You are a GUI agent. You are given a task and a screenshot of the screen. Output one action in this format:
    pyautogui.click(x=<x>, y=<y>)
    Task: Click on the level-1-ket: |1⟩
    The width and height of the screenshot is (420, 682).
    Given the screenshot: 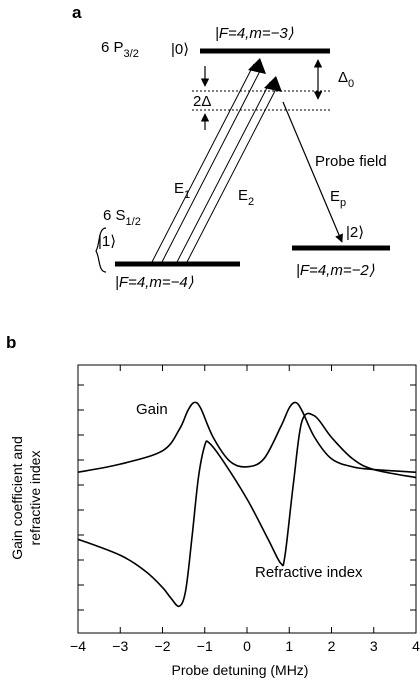 What is the action you would take?
    pyautogui.click(x=107, y=241)
    